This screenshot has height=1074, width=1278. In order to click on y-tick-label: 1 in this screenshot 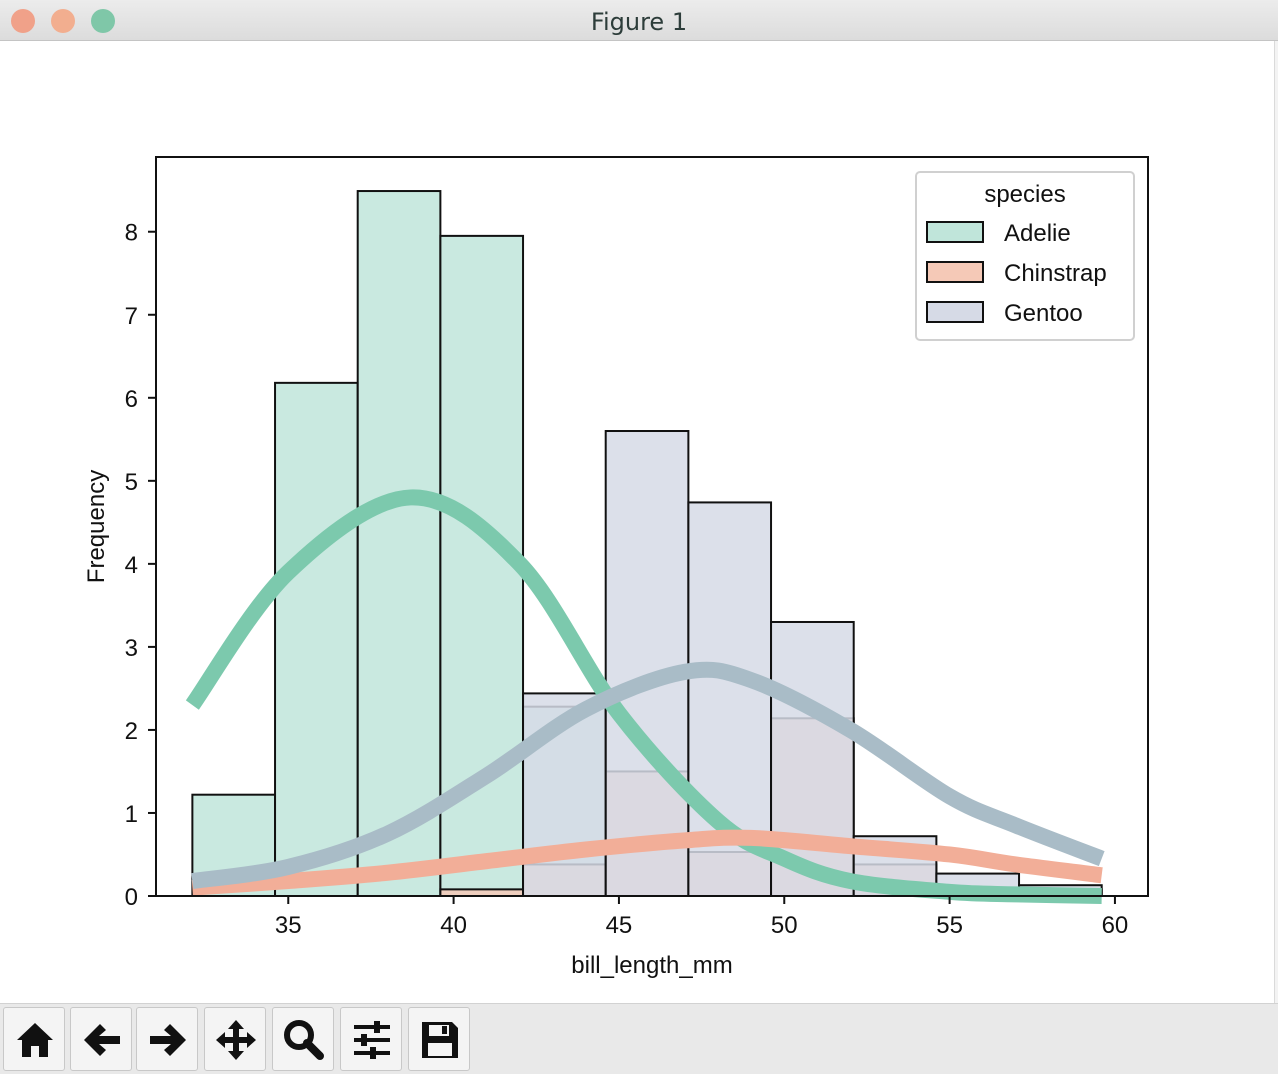, I will do `click(131, 814)`.